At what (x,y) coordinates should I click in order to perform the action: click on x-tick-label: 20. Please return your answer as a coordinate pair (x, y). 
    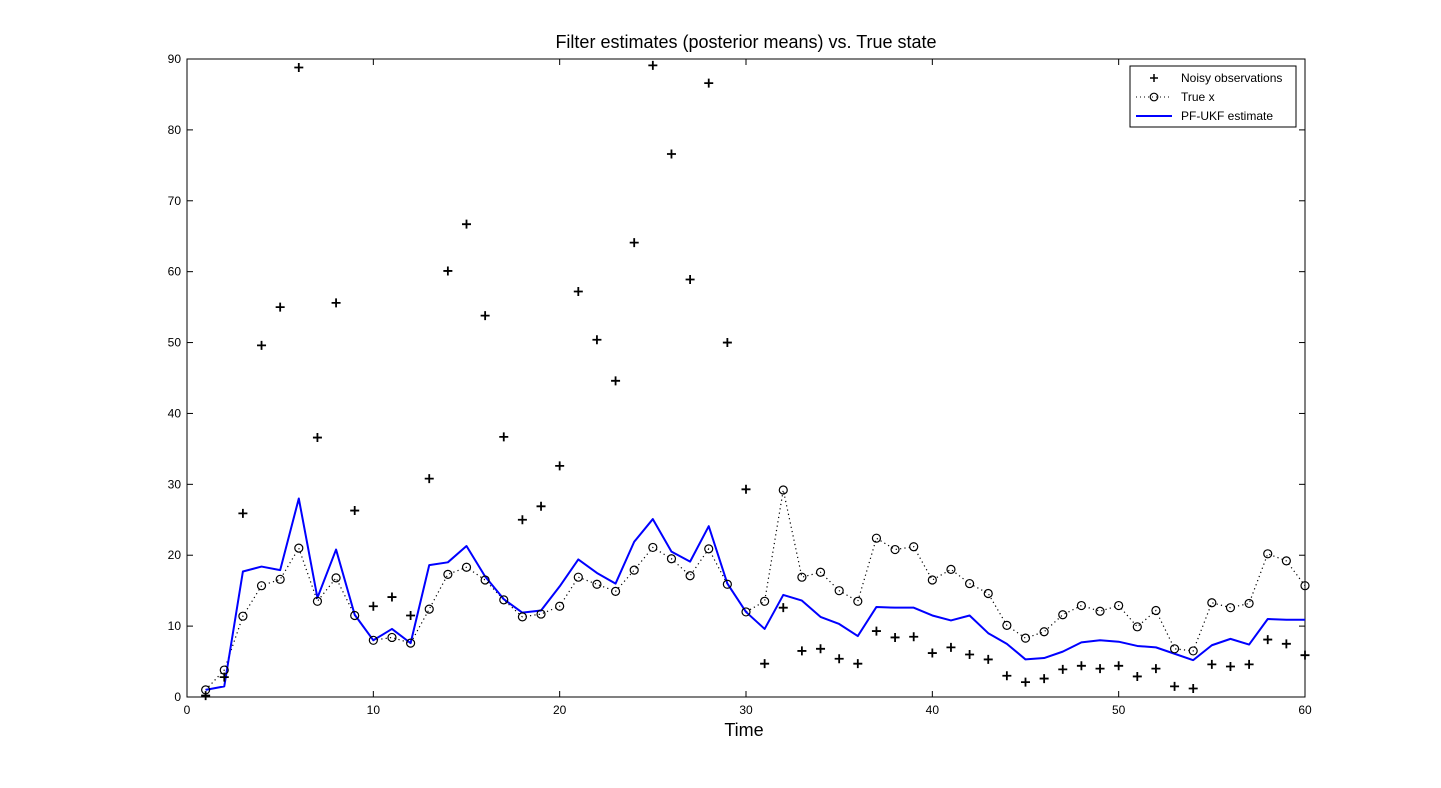
    Looking at the image, I should click on (560, 710).